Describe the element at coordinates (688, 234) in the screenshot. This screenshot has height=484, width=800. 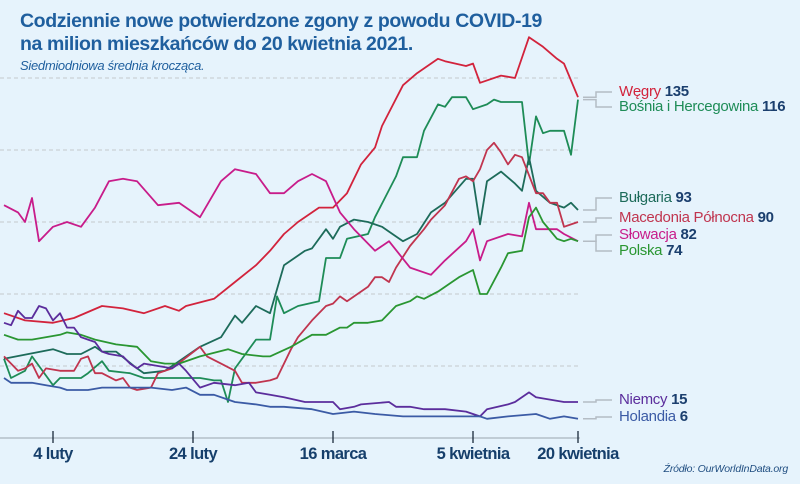
I see `series-value: 82` at that location.